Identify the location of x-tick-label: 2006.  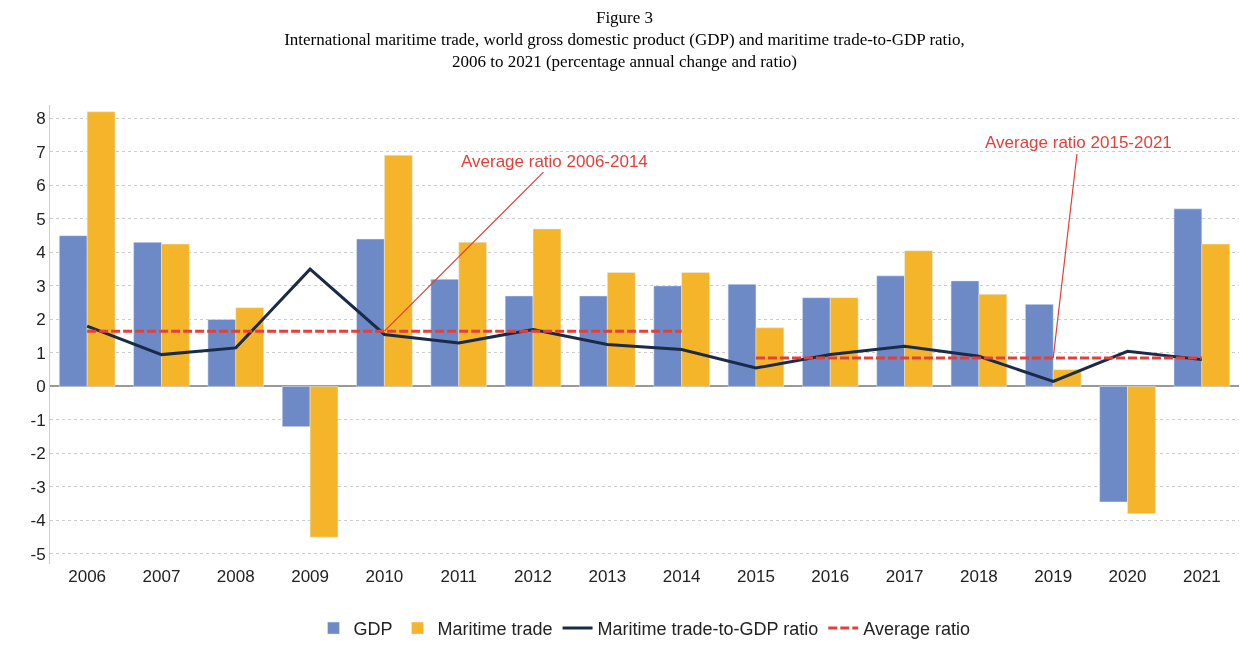
(87, 576).